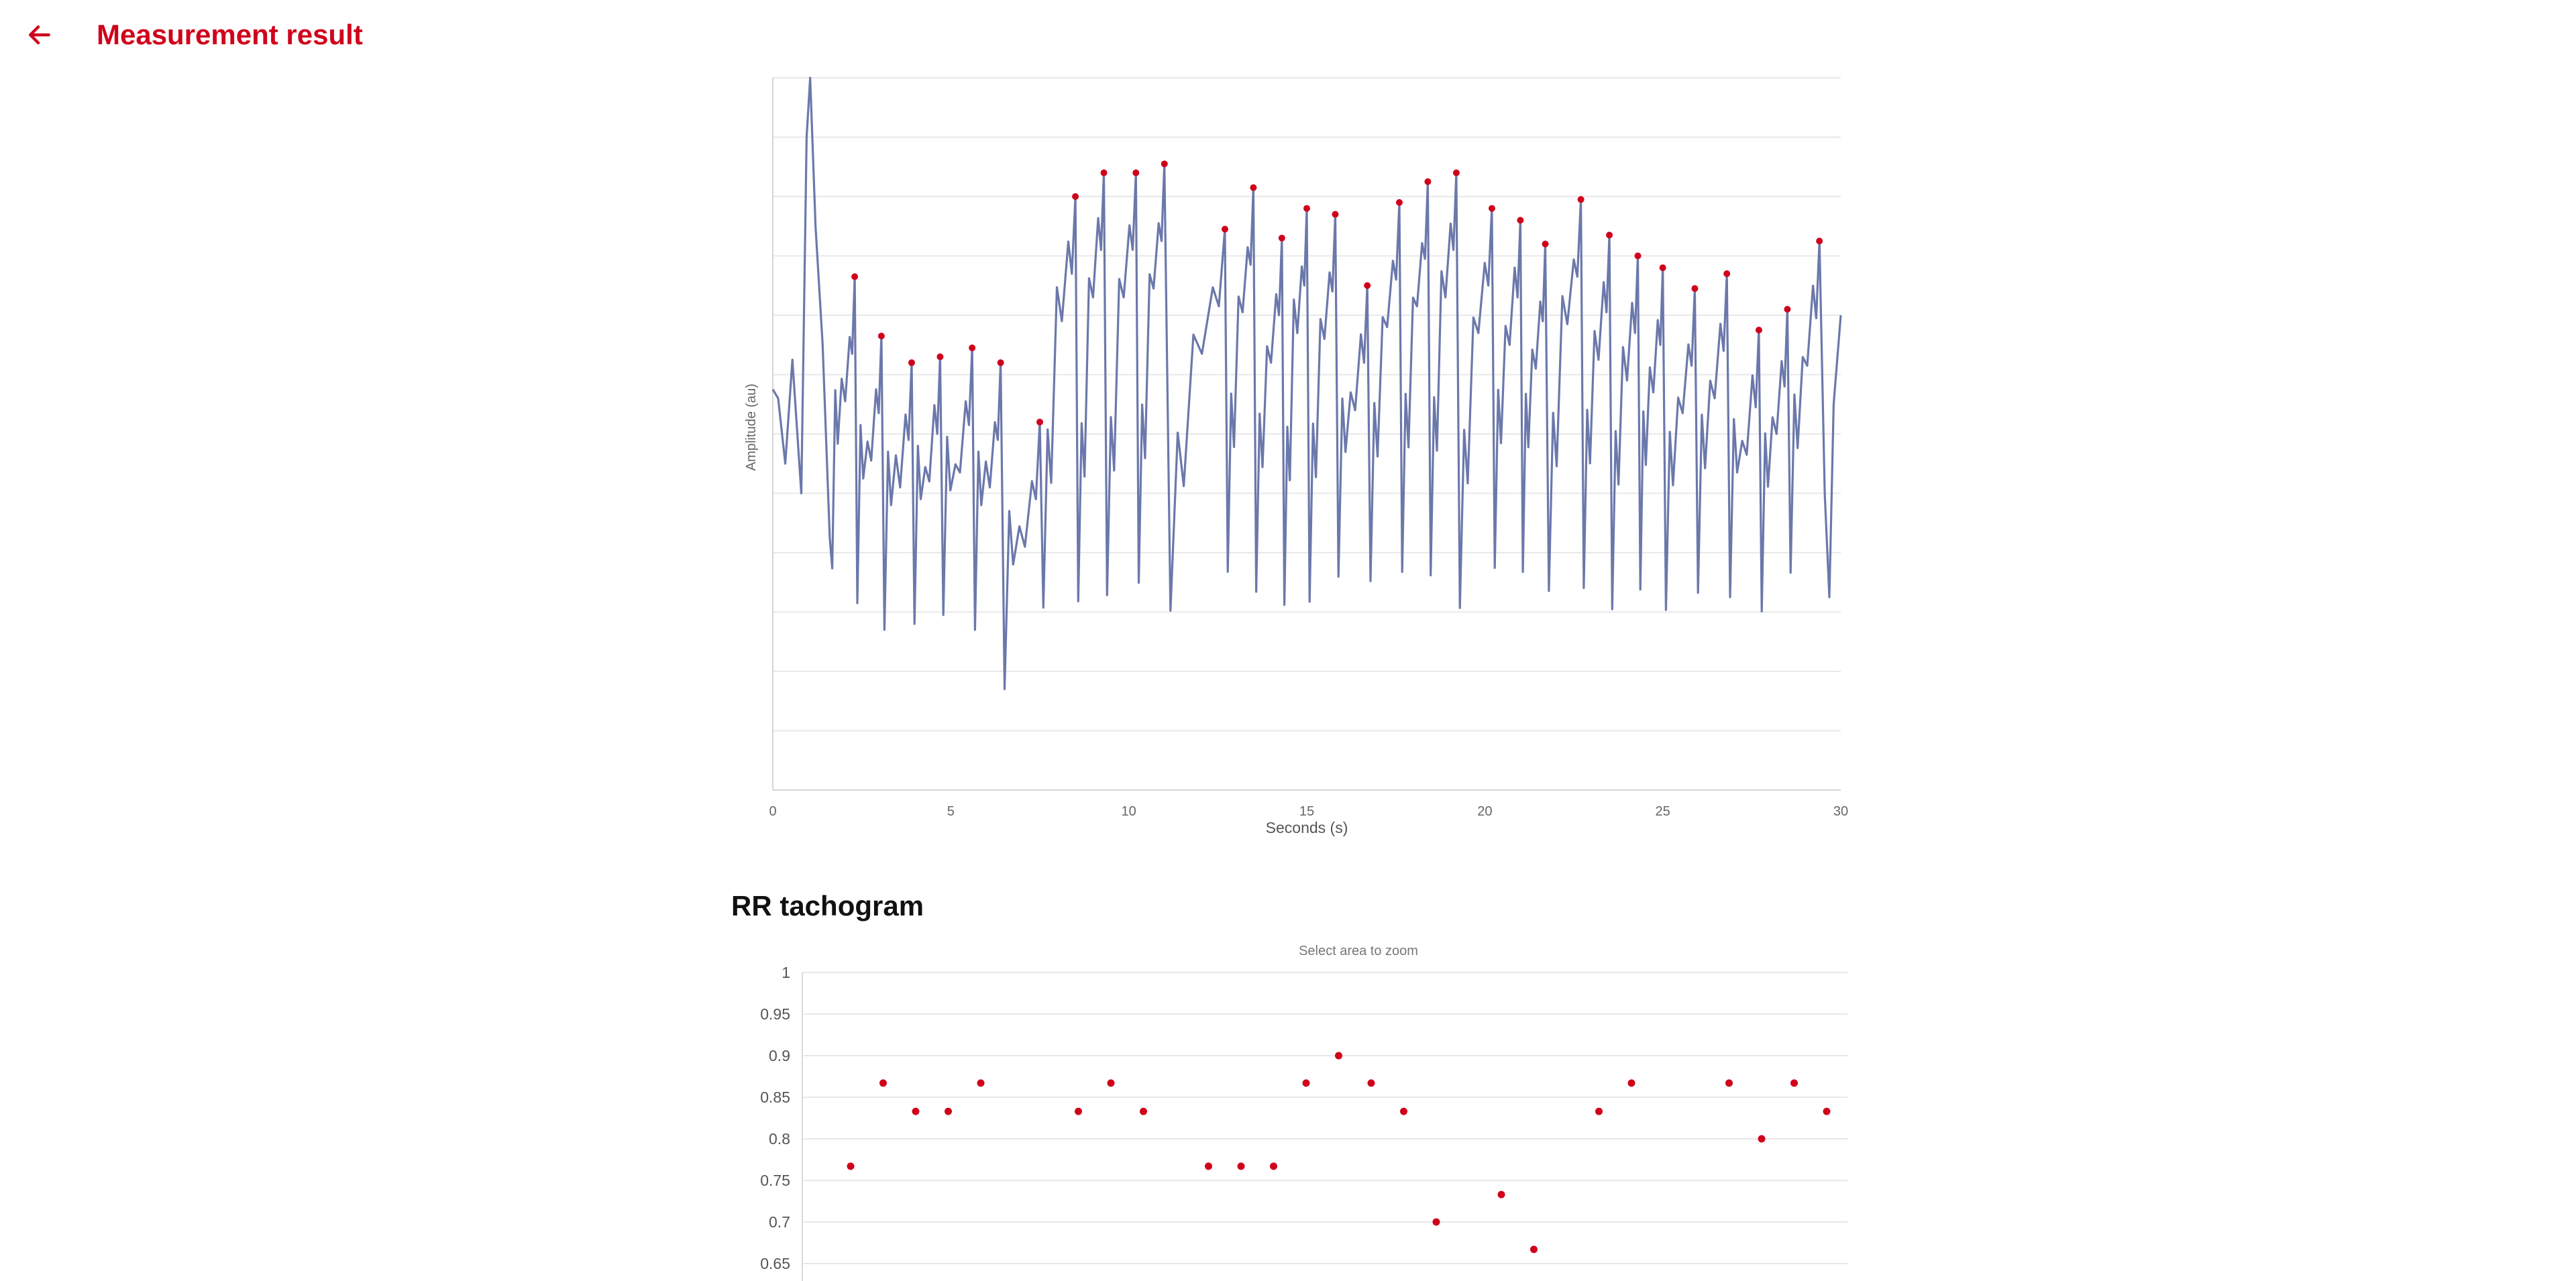 The width and height of the screenshot is (2576, 1281). Describe the element at coordinates (1484, 811) in the screenshot. I see `x-tick-label: 20` at that location.